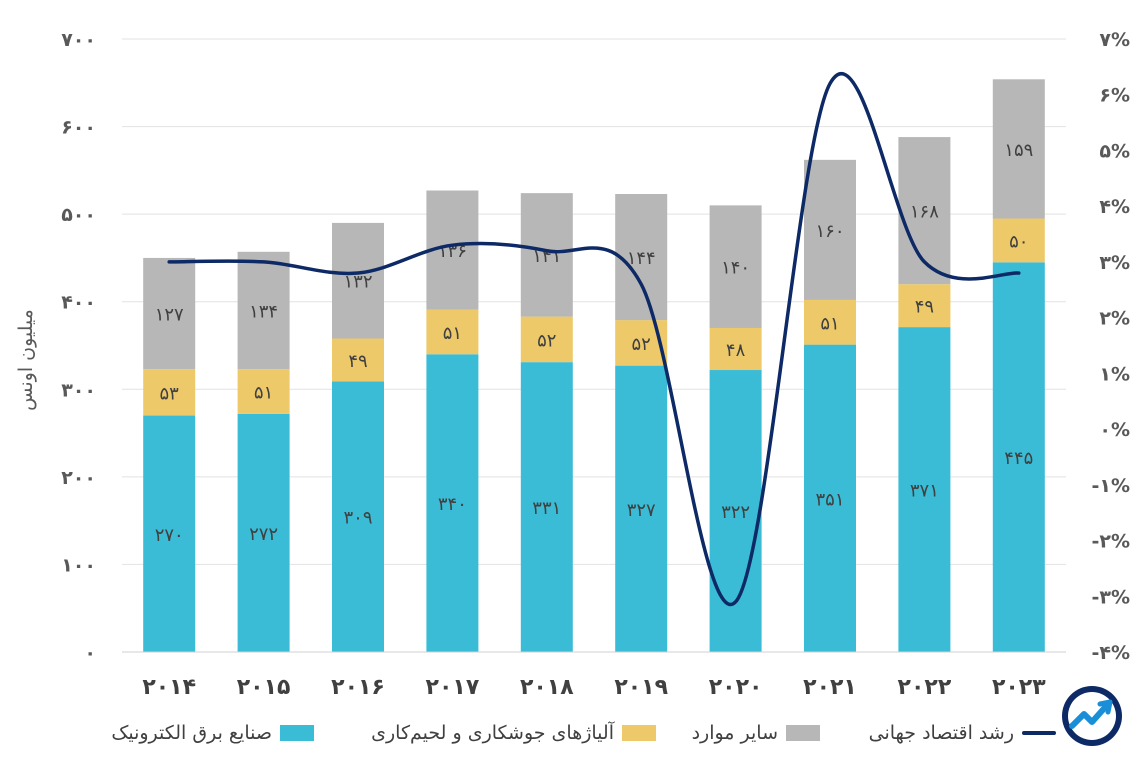 This screenshot has width=1146, height=769. Describe the element at coordinates (803, 733) in the screenshot. I see `legend-swatch-other` at that location.